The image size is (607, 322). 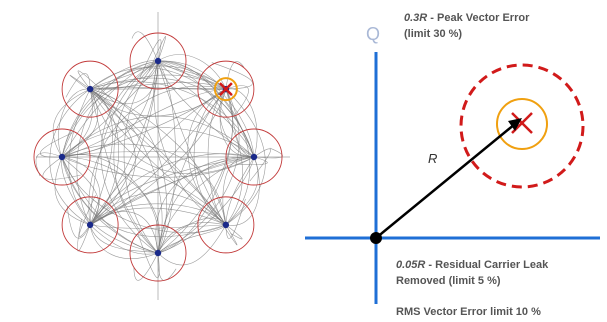 I want to click on q-axis-label: Q, so click(x=373, y=34).